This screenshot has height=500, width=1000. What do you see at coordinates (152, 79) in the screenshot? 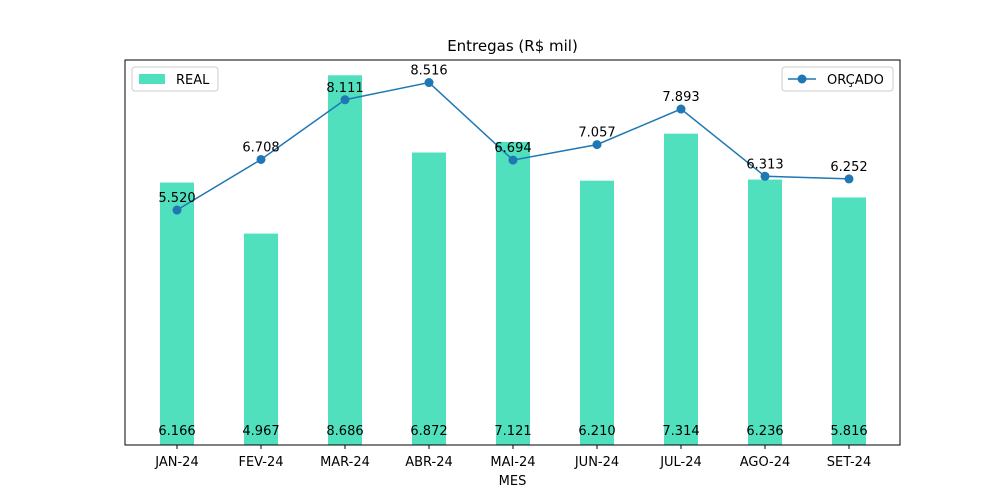
I see `legend-real-swatch` at bounding box center [152, 79].